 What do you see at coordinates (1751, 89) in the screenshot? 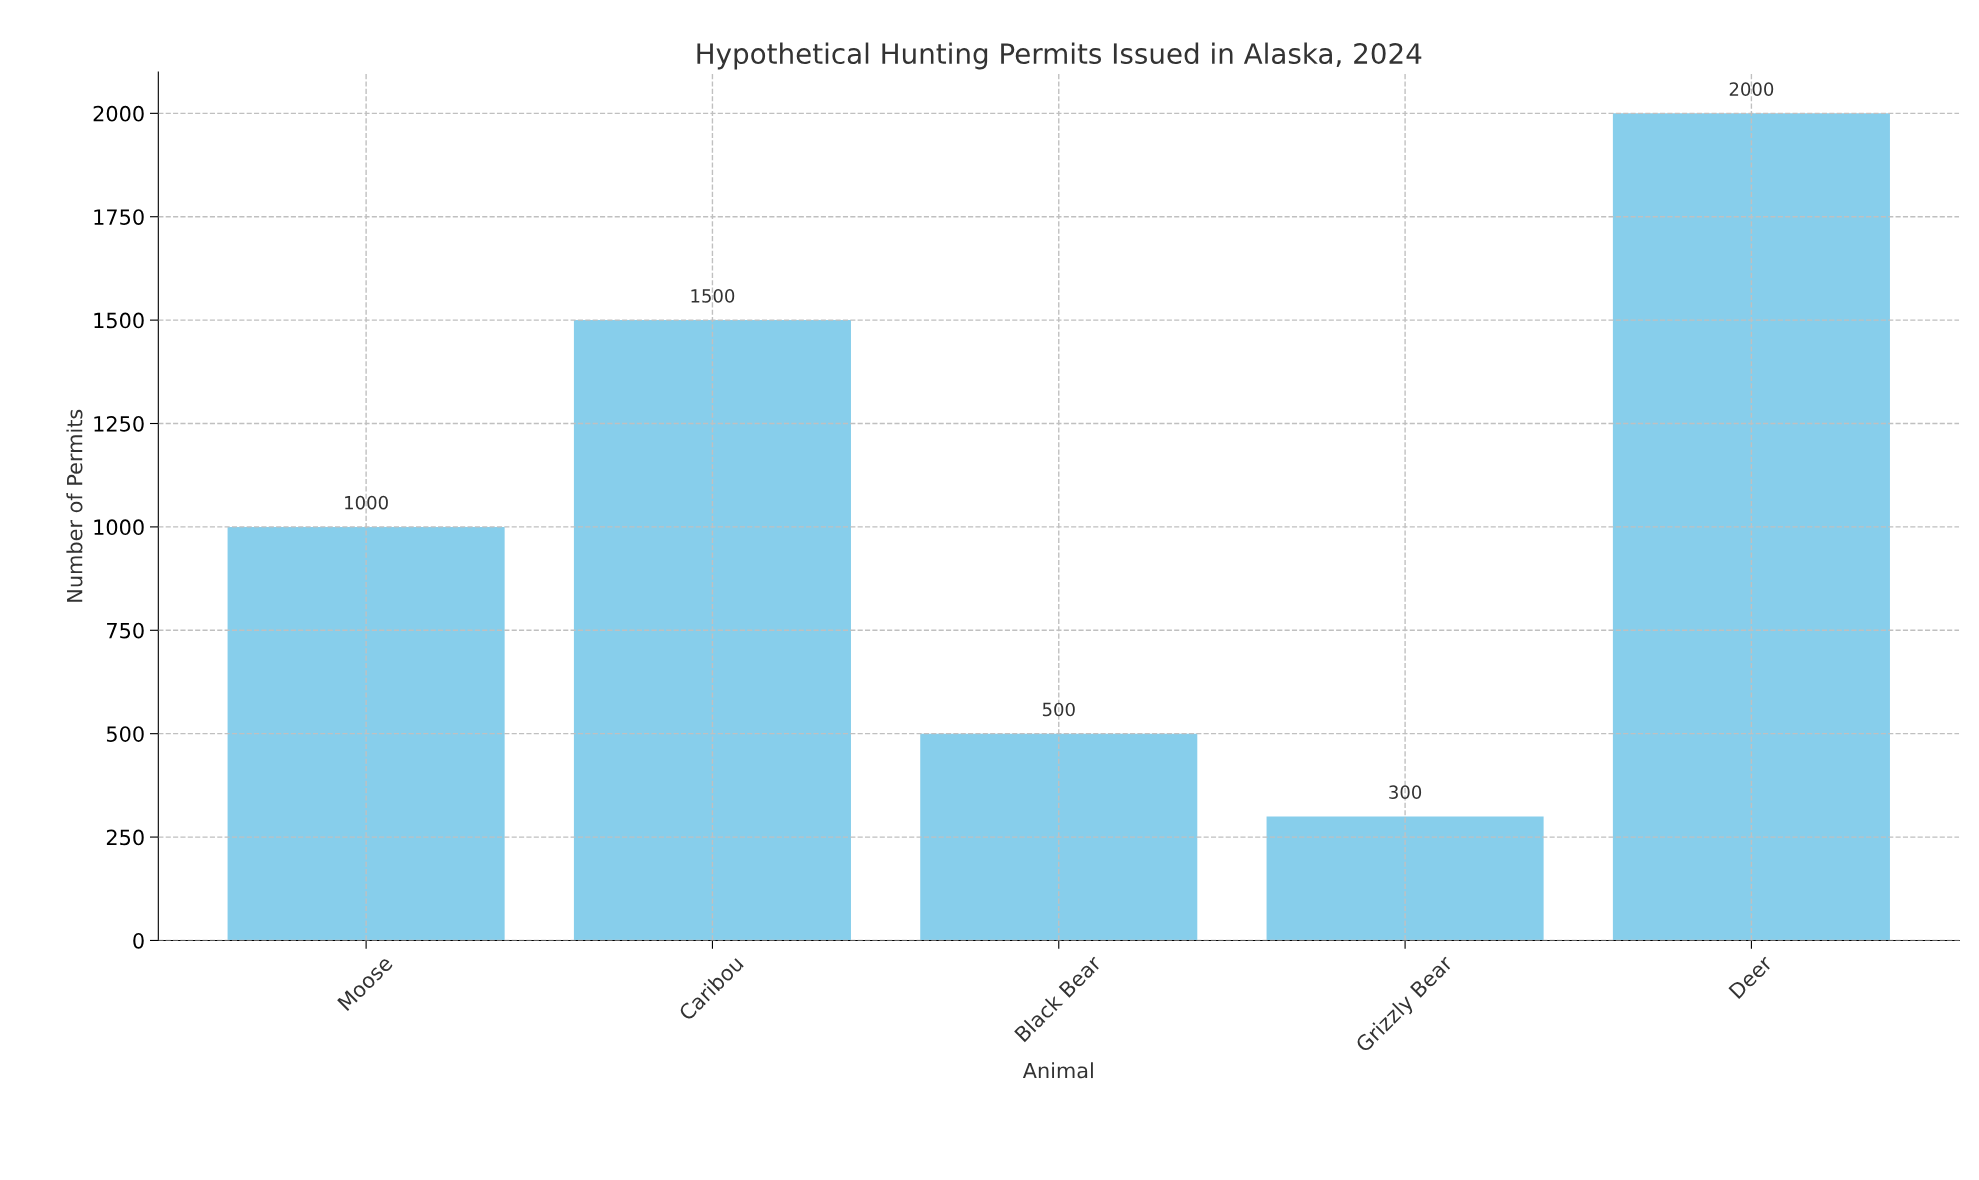
I see `data-label: 2000` at bounding box center [1751, 89].